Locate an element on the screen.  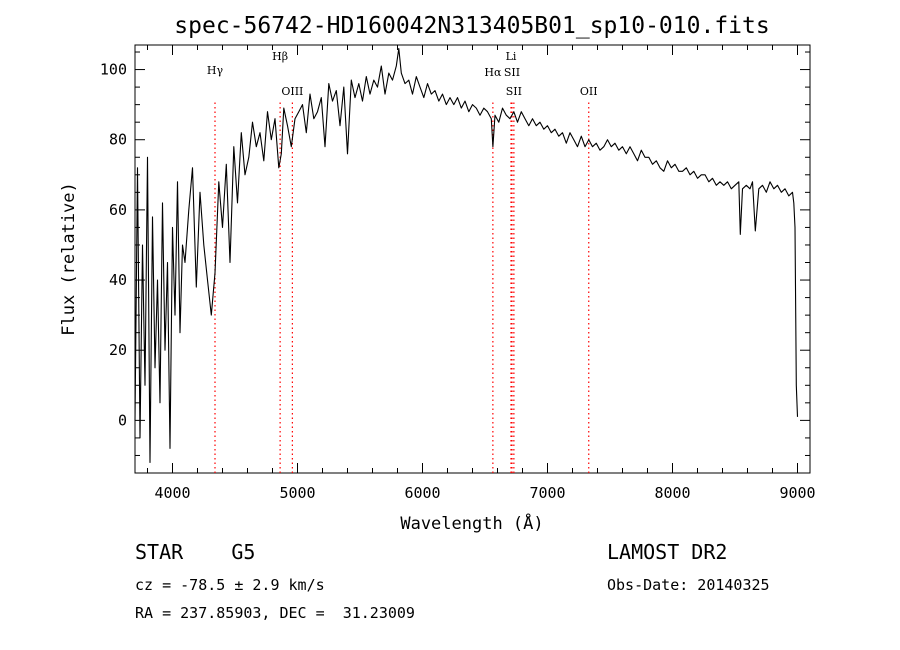
y-tick-label: 20 is located at coordinates (118, 350).